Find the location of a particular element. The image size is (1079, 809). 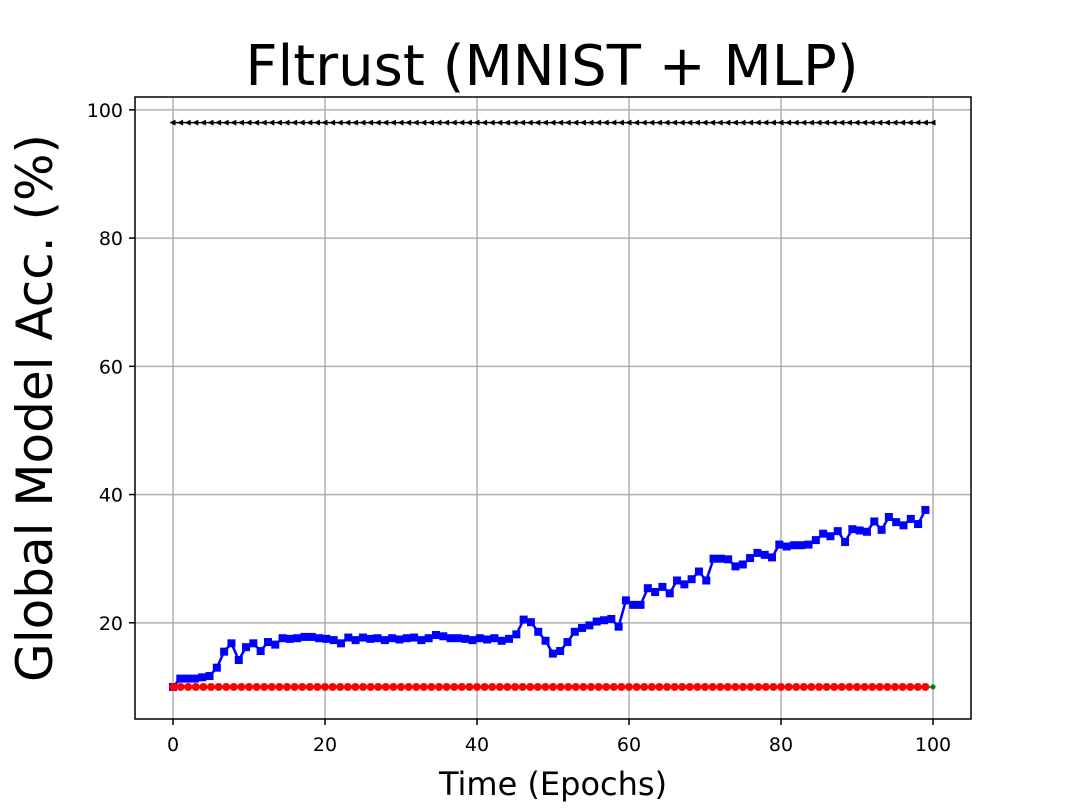

x-tick-label: 40 is located at coordinates (477, 745).